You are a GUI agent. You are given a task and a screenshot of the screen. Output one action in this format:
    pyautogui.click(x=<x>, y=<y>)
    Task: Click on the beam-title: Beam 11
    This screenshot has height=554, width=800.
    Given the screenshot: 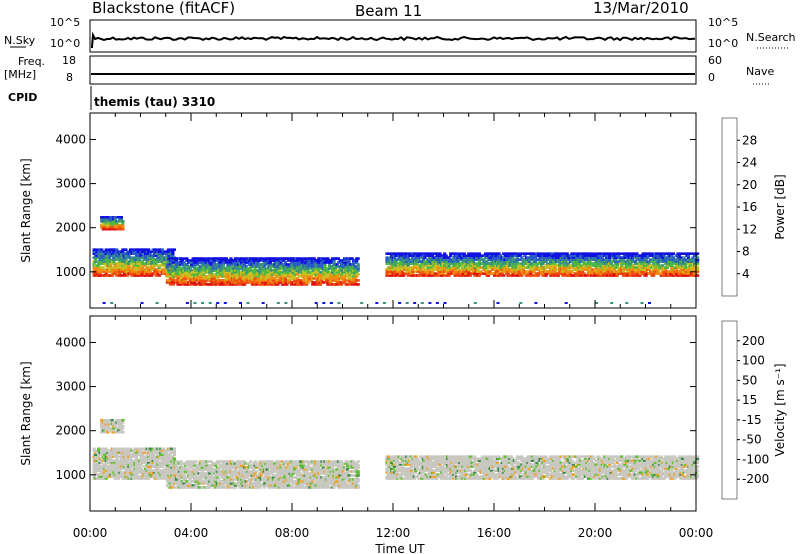 What is the action you would take?
    pyautogui.click(x=388, y=11)
    